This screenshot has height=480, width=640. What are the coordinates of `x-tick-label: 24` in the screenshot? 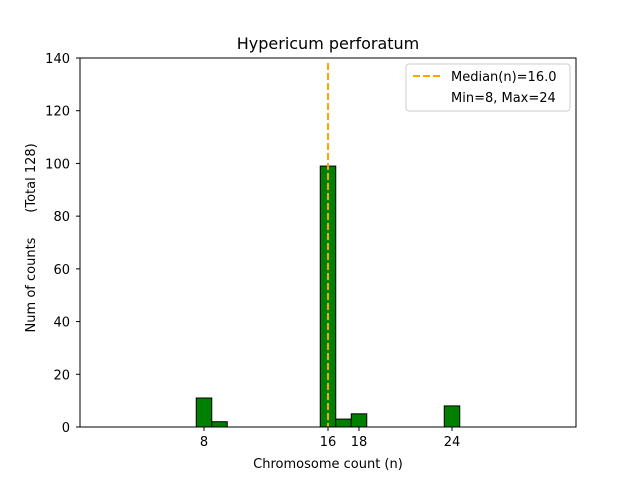 It's located at (452, 442).